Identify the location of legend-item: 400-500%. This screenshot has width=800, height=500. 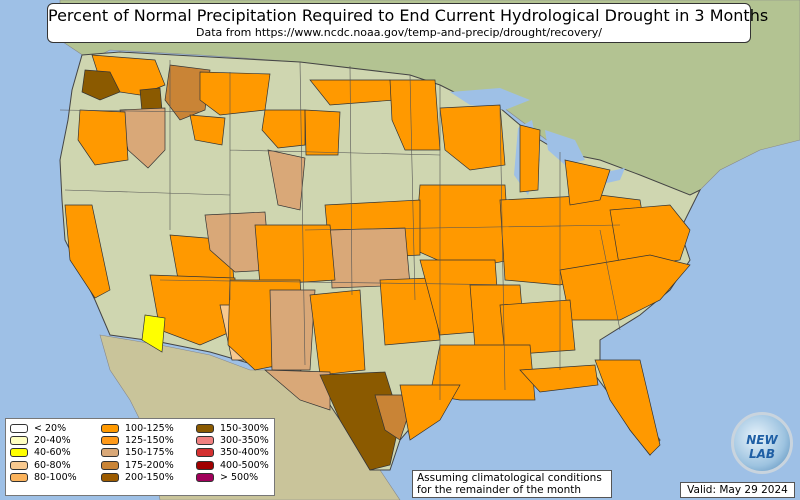
(232, 465).